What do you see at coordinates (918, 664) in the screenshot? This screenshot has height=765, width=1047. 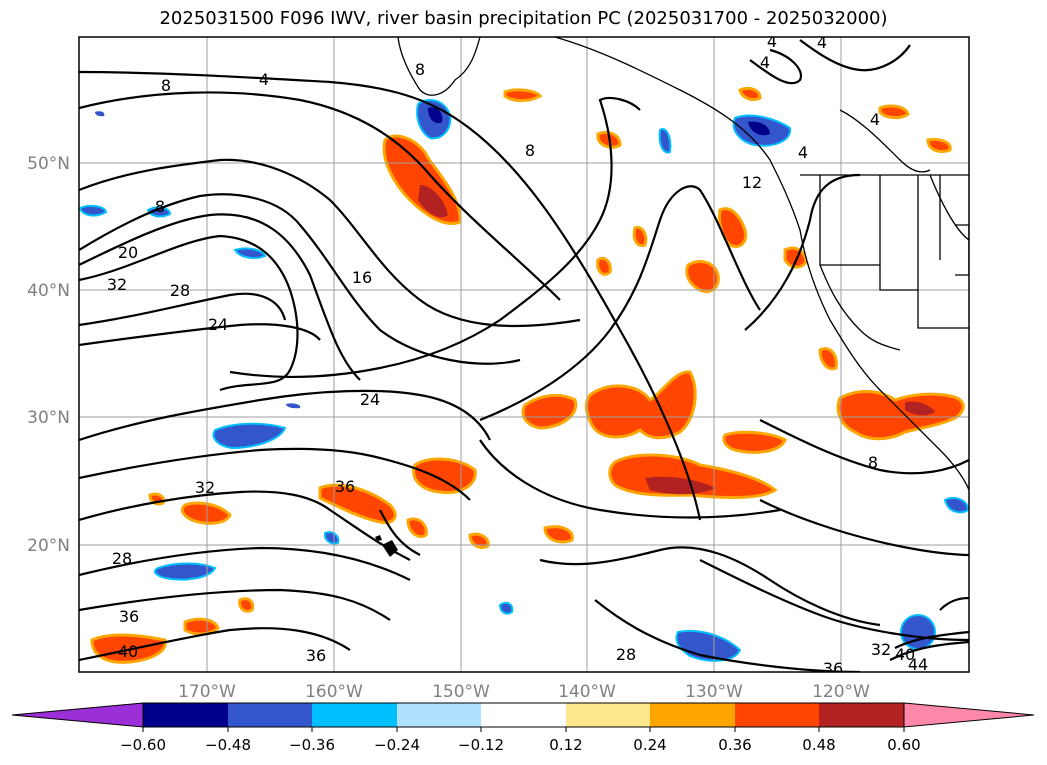 I see `contour-label: 44` at bounding box center [918, 664].